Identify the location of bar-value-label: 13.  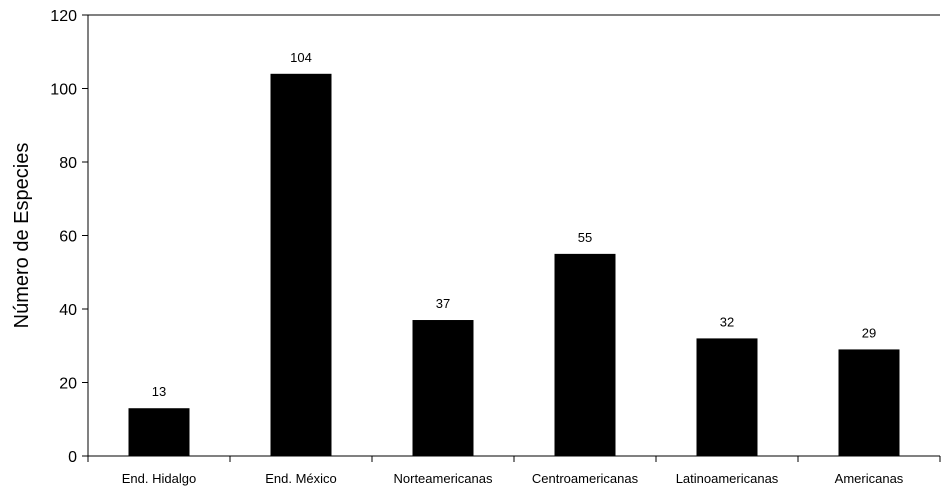
(159, 391).